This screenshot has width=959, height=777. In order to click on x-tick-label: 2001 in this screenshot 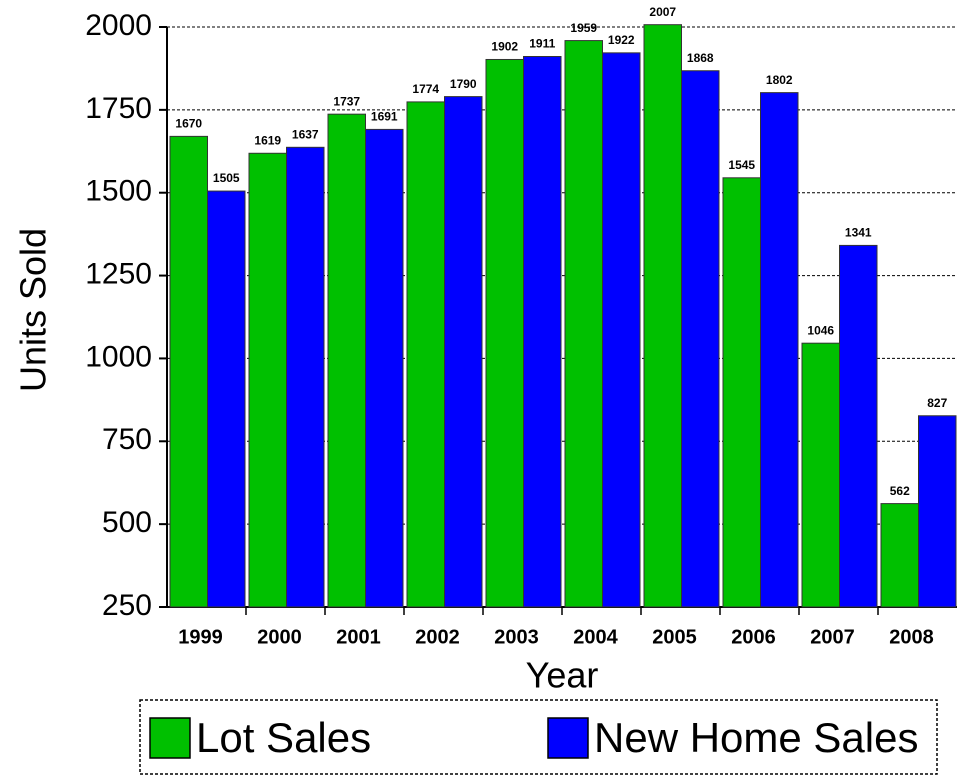, I will do `click(358, 637)`.